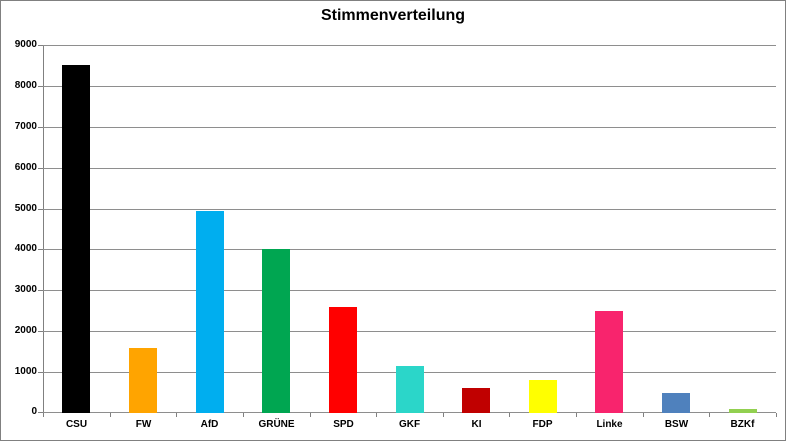  I want to click on x-axis-label-GKF: GKF, so click(409, 424).